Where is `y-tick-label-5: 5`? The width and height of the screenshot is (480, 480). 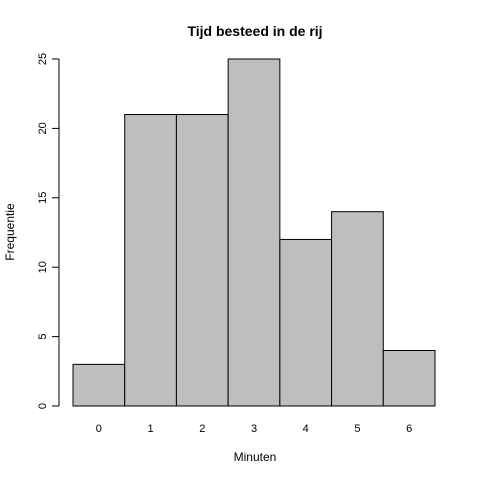
y-tick-label-5: 5 is located at coordinates (43, 337).